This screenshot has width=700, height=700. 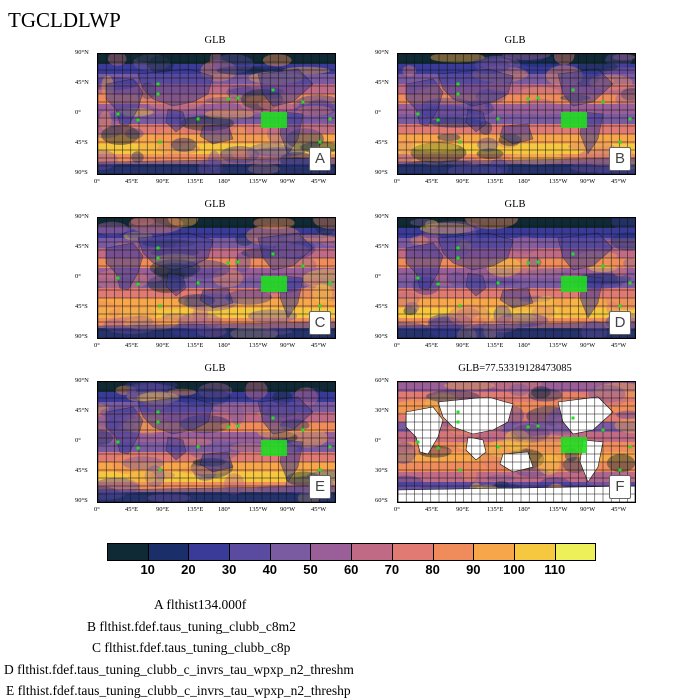 What do you see at coordinates (473, 569) in the screenshot?
I see `colorbar-tick-label: 90` at bounding box center [473, 569].